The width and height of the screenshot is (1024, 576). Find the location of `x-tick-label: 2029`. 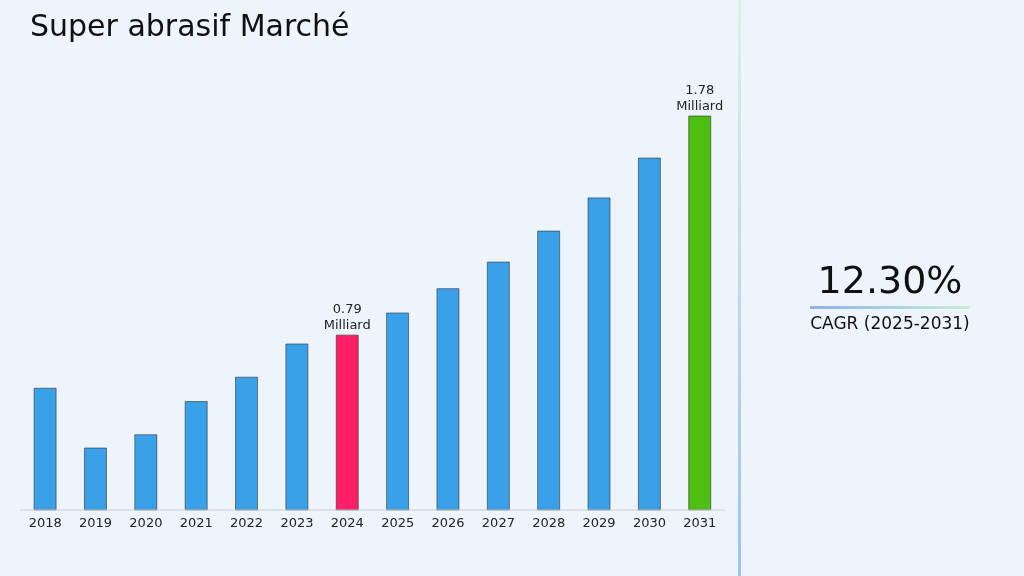

x-tick-label: 2029 is located at coordinates (599, 523).